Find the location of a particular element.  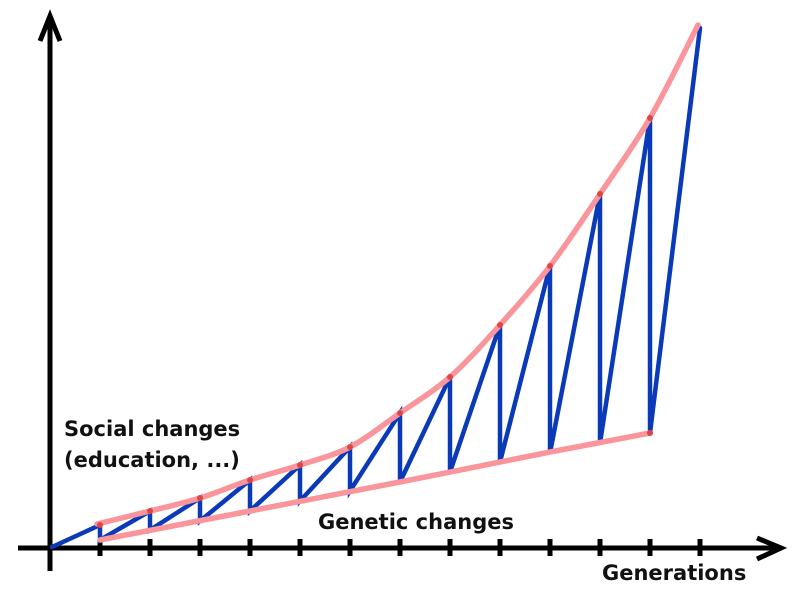

social-changes-label: Social changes (education, ...) is located at coordinates (152, 445).